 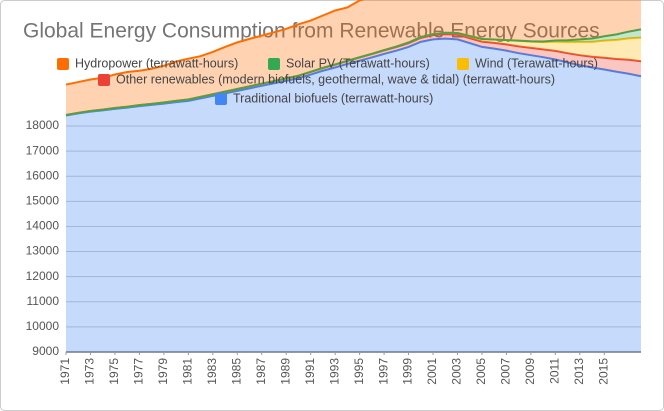 I want to click on y-tick-label: 18000, so click(x=43, y=125).